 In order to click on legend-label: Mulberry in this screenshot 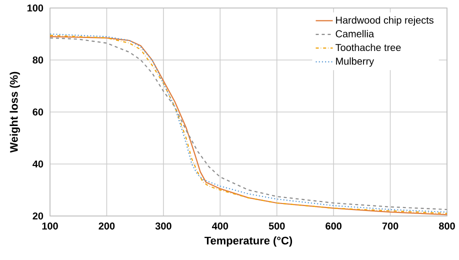, I will do `click(355, 62)`.